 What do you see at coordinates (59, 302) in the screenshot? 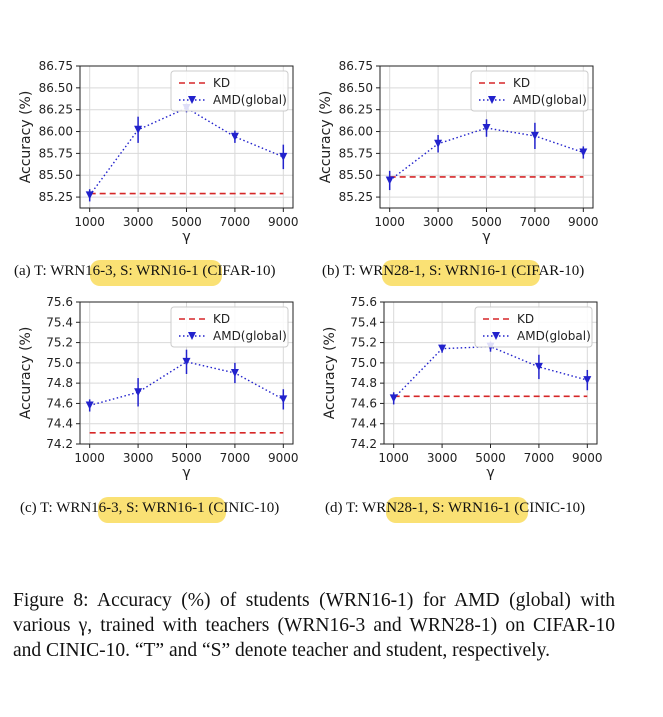
I see `y-tick-label: 75.6` at bounding box center [59, 302].